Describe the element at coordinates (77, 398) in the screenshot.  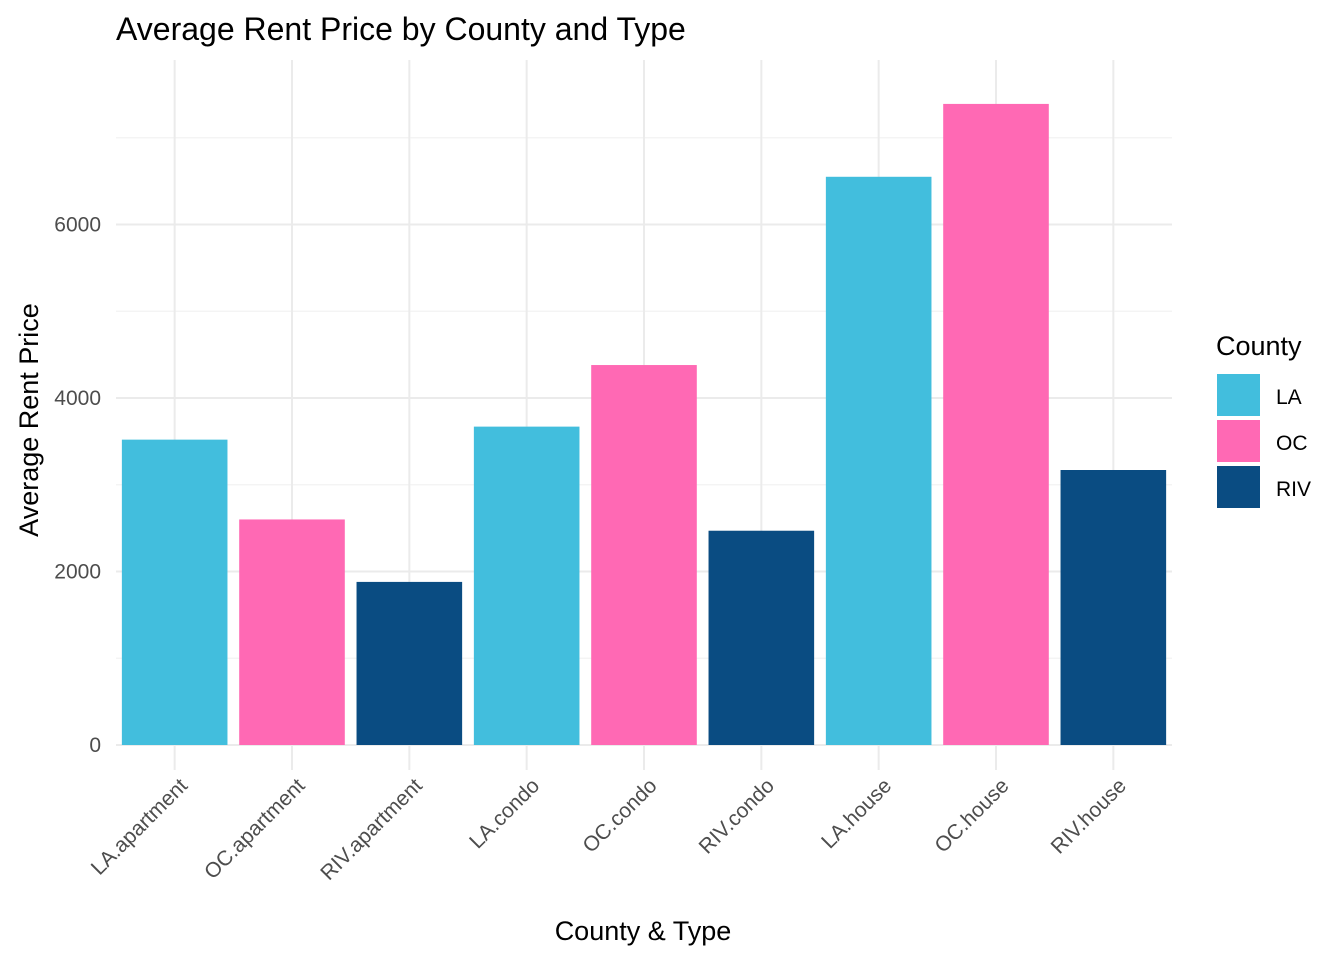
I see `y-tick-label: 4000` at that location.